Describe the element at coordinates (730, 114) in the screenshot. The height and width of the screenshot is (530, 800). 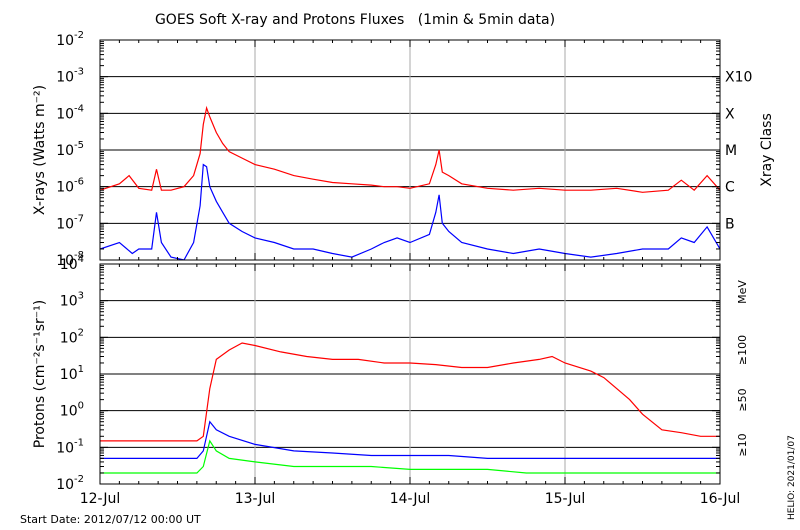
I see `xray-class-label-x: X` at that location.